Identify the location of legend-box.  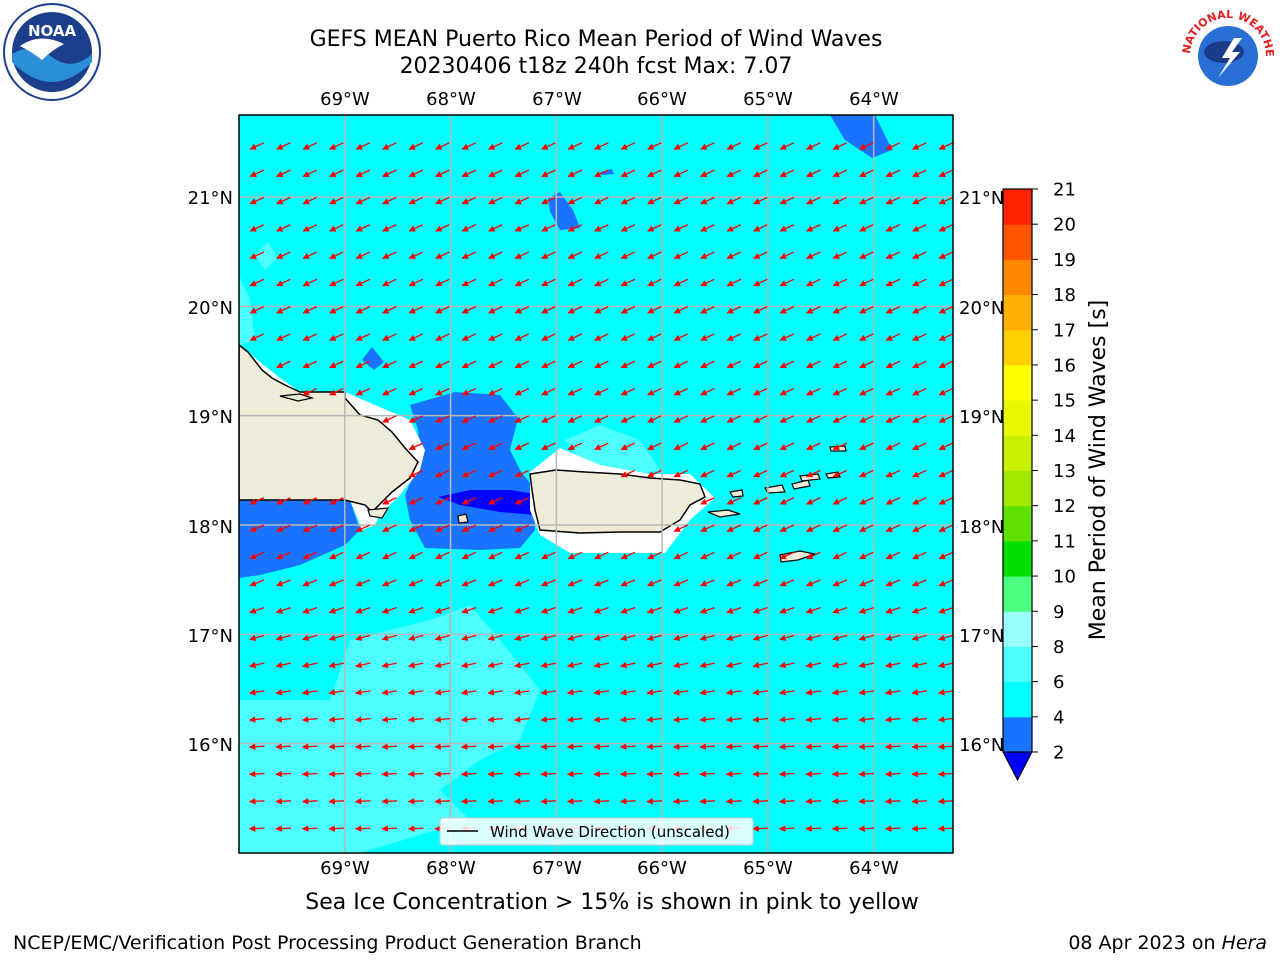
(596, 831).